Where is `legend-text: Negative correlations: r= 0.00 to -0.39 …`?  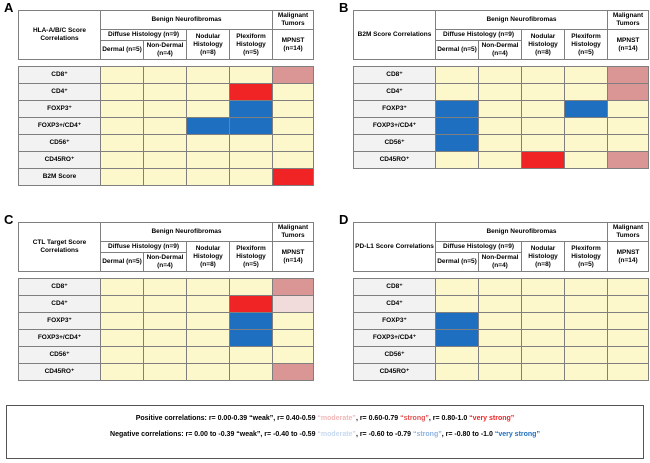
legend-text: Negative correlations: r= 0.00 to -0.39 … is located at coordinates (214, 434).